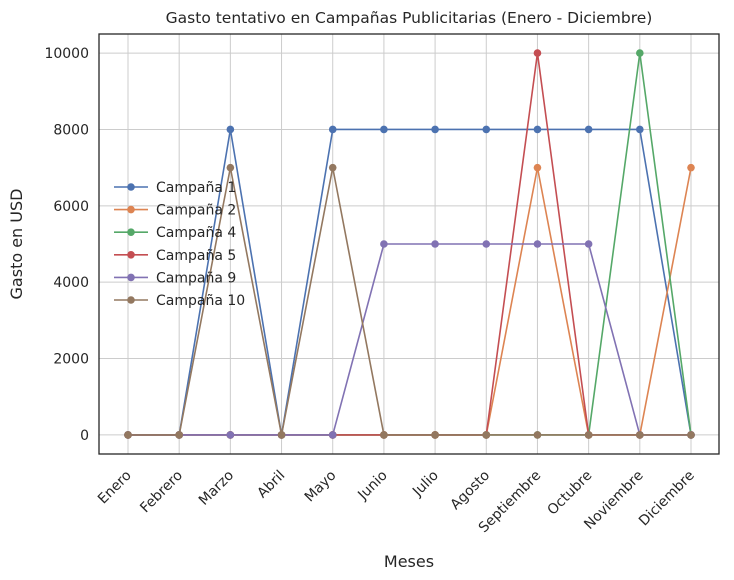  What do you see at coordinates (66, 245) in the screenshot?
I see `y-axis-ticks: 0 2000 4000 6000 8000 10000` at bounding box center [66, 245].